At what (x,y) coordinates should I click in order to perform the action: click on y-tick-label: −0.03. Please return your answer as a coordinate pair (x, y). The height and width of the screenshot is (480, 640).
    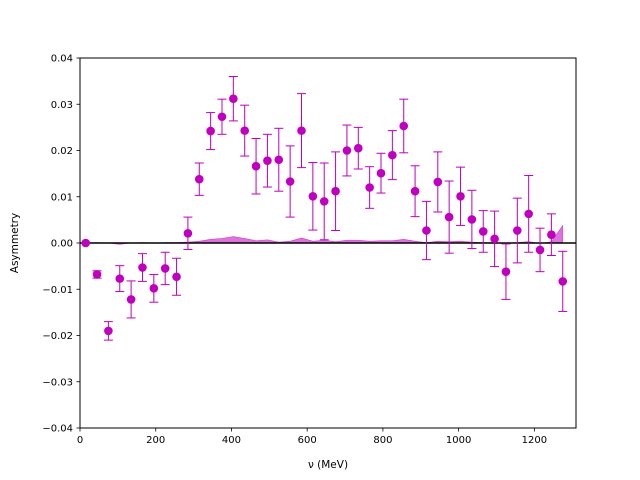
    Looking at the image, I should click on (57, 382).